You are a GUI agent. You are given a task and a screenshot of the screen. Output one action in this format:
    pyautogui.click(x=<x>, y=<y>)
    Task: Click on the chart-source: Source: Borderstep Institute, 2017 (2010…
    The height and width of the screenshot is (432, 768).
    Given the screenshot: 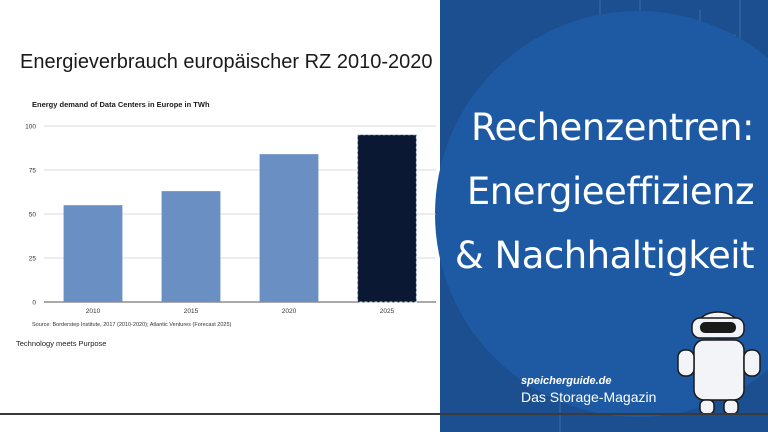 What is the action you would take?
    pyautogui.click(x=132, y=325)
    